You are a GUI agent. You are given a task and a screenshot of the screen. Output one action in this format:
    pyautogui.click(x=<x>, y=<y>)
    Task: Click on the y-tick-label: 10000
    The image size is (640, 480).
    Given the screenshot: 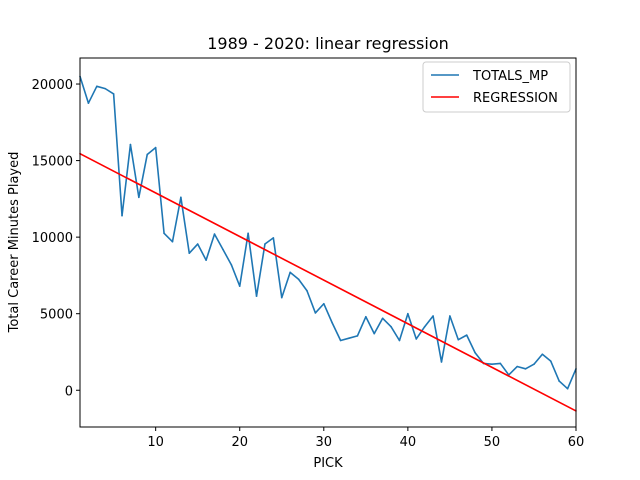 What is the action you would take?
    pyautogui.click(x=52, y=238)
    